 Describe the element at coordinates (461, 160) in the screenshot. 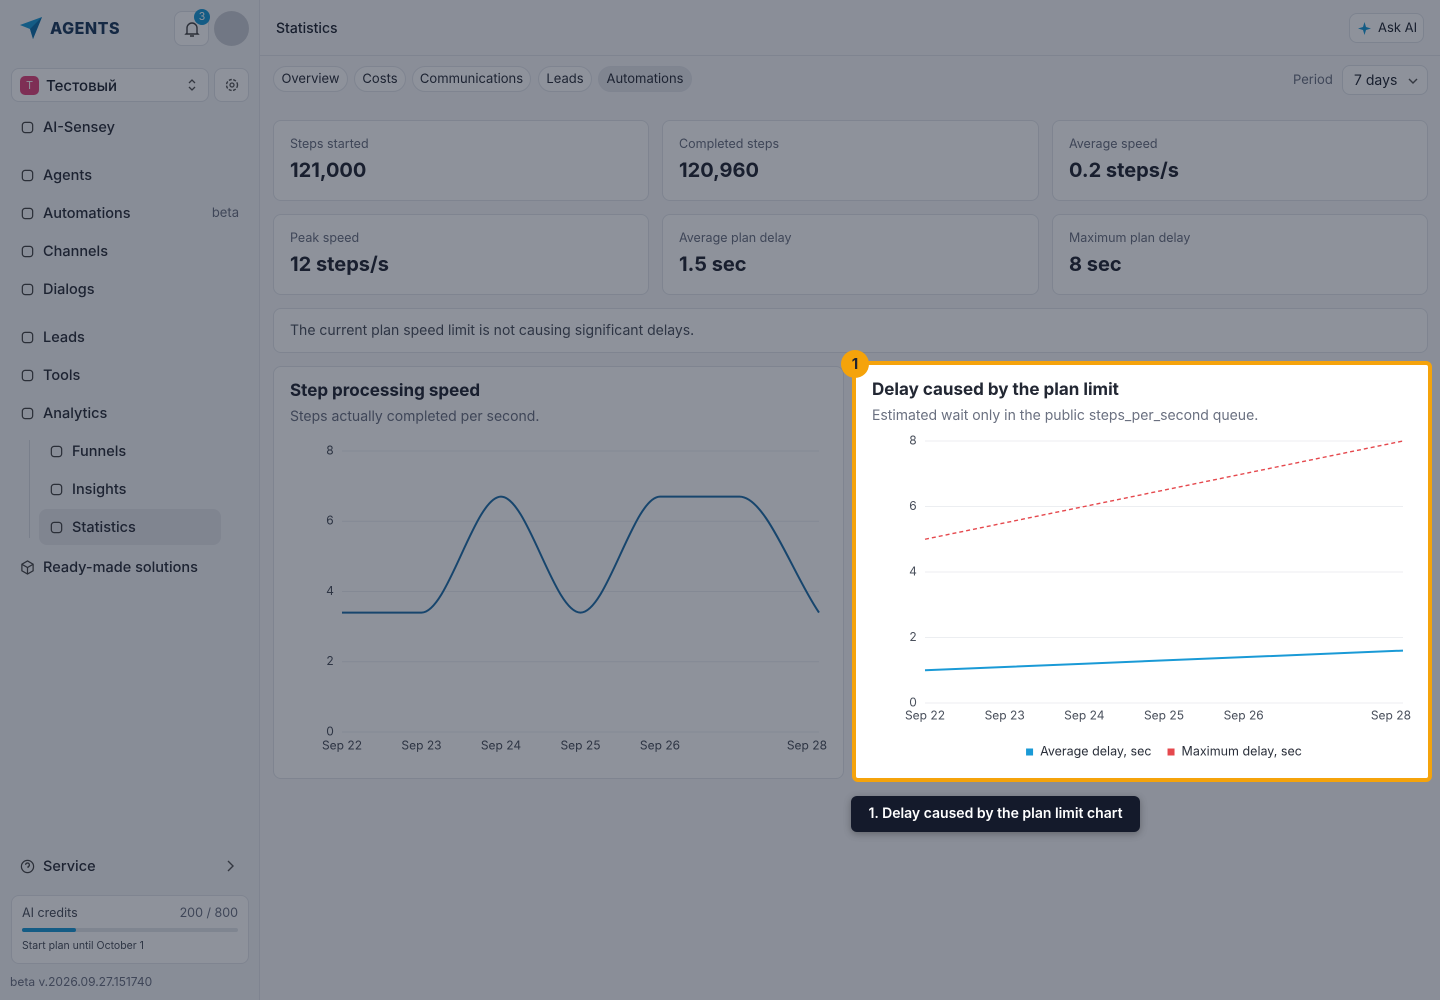

I see `stat-card: Steps started 121,000` at that location.